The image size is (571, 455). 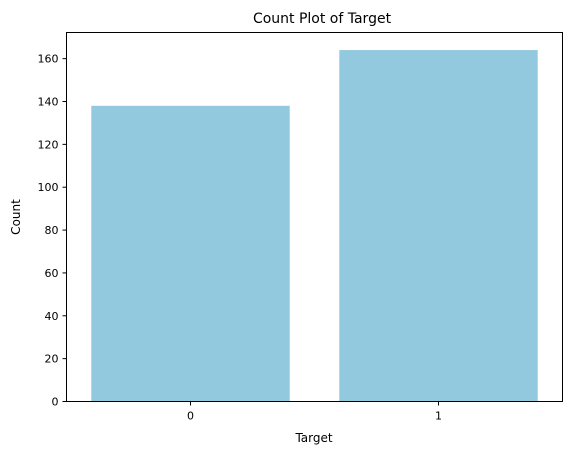 I want to click on x-tick-label: 0, so click(x=190, y=416).